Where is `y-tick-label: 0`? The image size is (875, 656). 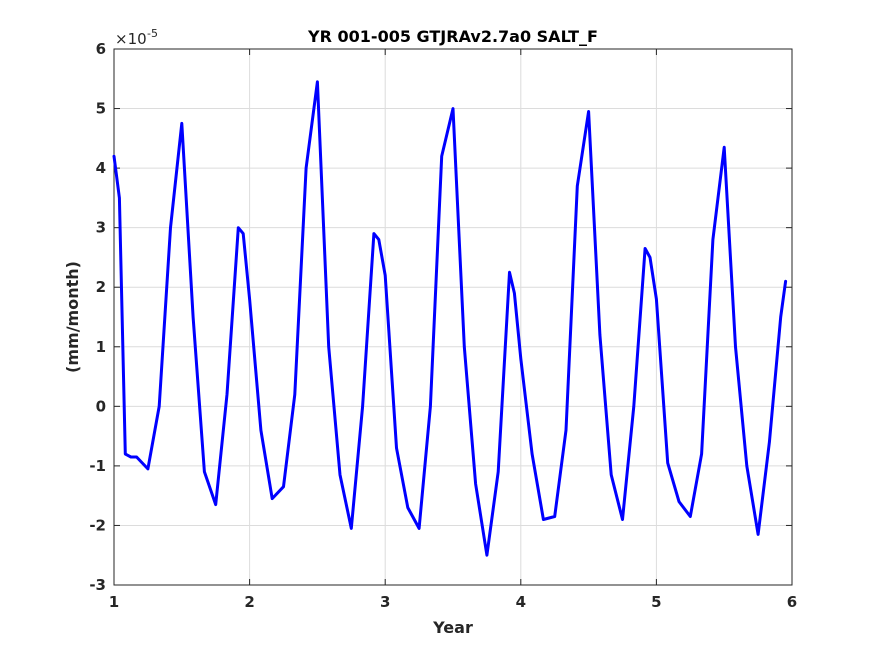
y-tick-label: 0 is located at coordinates (101, 406).